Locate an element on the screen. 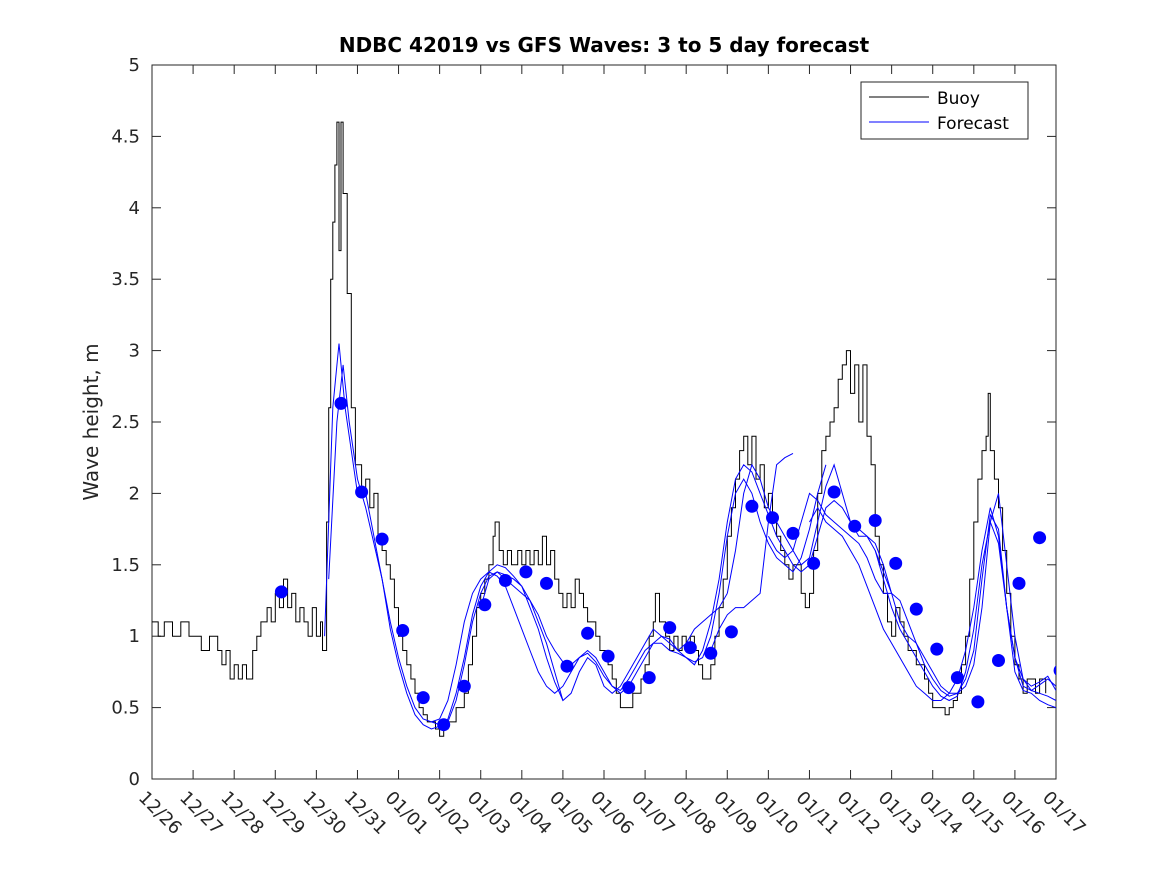  legend-forecast-label: Forecast is located at coordinates (973, 124).